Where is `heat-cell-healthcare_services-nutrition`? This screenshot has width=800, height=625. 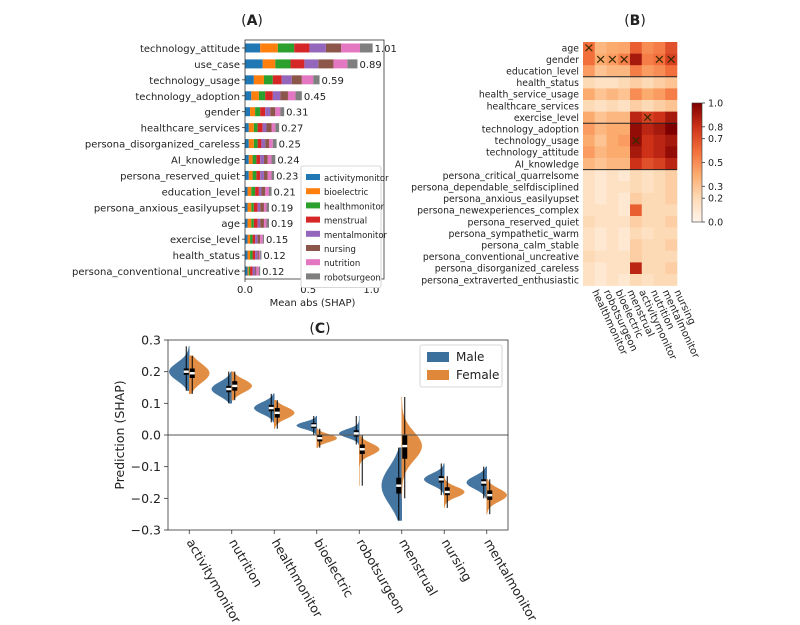 heat-cell-healthcare_services-nutrition is located at coordinates (647, 106).